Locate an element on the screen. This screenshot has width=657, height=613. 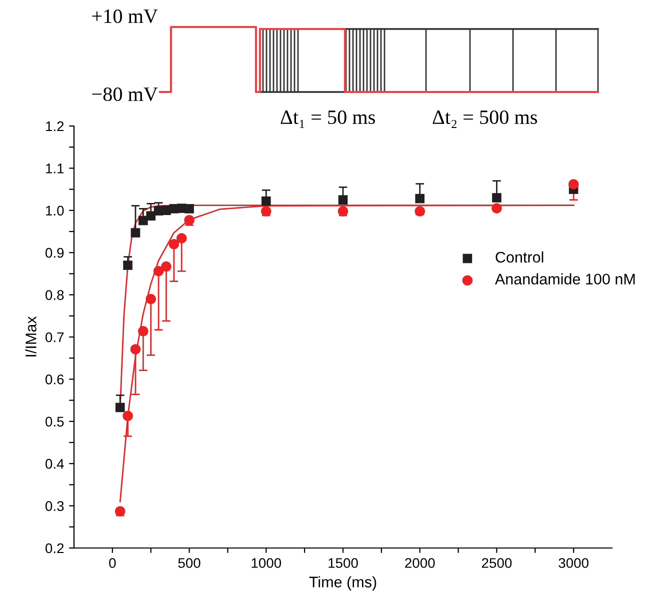
y-tick-label: 0.3 is located at coordinates (55, 506).